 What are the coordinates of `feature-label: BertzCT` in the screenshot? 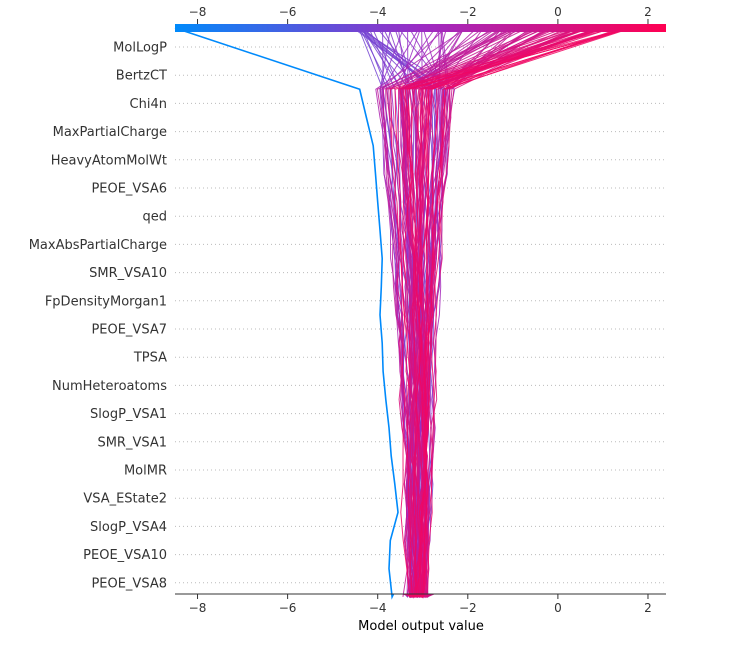 It's located at (141, 76).